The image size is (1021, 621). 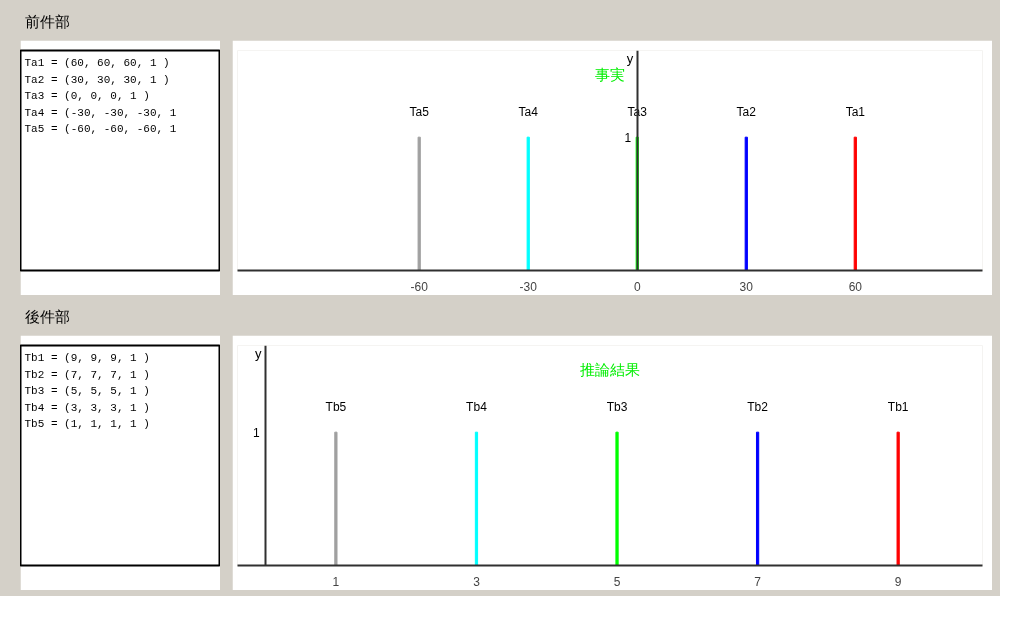 I want to click on x-tick-label: 9, so click(x=898, y=581).